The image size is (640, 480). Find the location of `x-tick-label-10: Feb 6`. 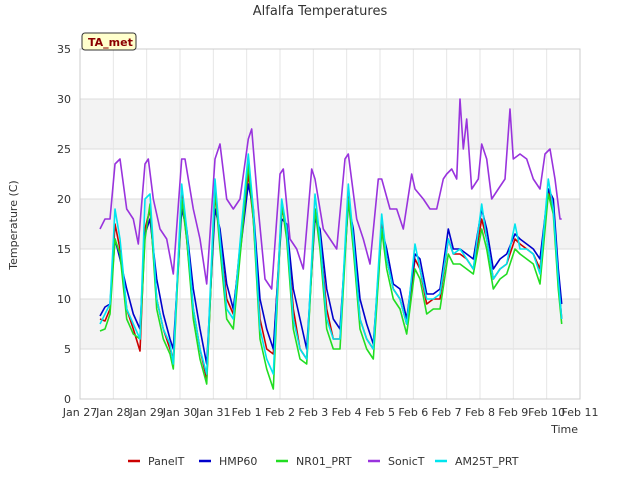

x-tick-label-10: Feb 6 is located at coordinates (413, 412).